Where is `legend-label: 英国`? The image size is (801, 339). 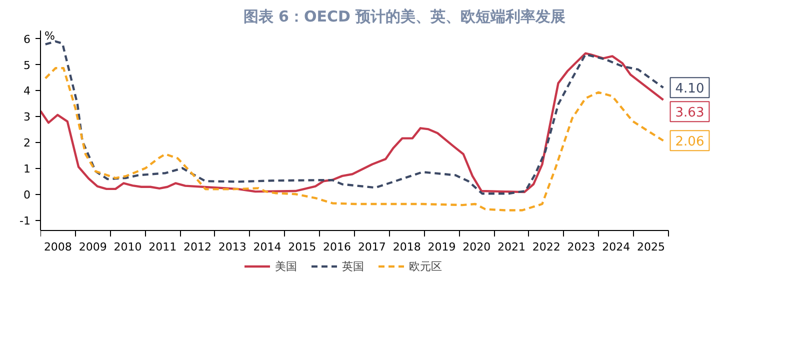
legend-label: 英国 is located at coordinates (353, 266).